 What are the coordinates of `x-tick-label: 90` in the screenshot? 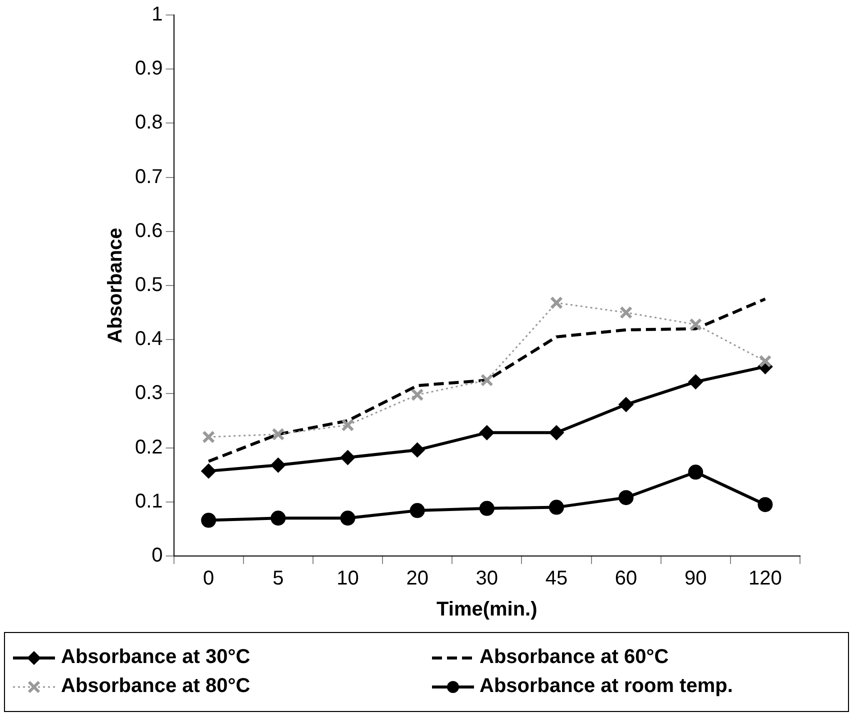 It's located at (695, 579).